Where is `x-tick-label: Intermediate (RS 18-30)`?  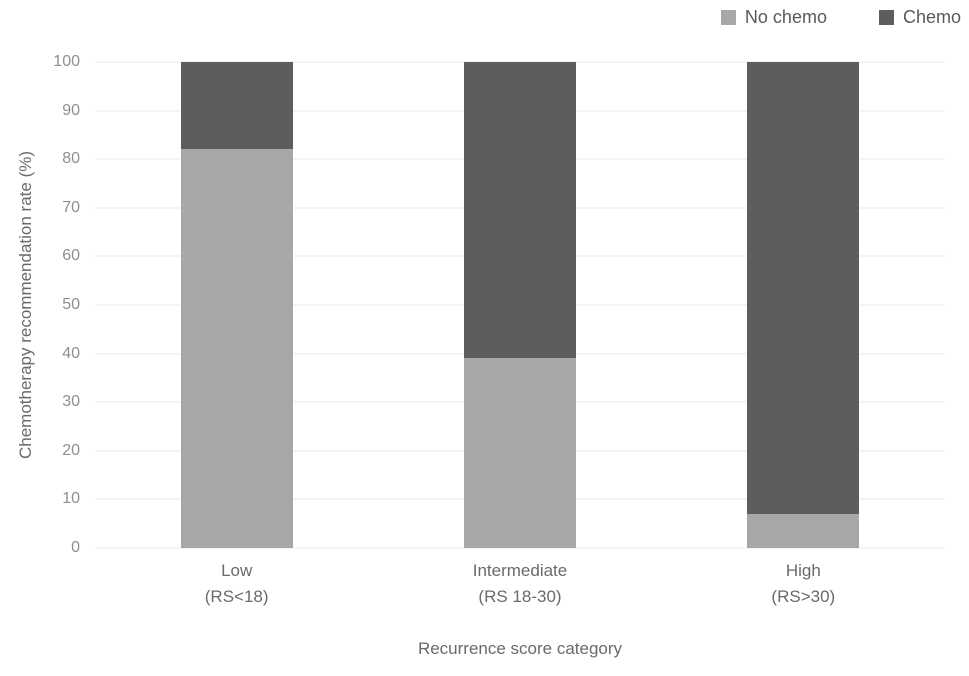
x-tick-label: Intermediate (RS 18-30) is located at coordinates (519, 584).